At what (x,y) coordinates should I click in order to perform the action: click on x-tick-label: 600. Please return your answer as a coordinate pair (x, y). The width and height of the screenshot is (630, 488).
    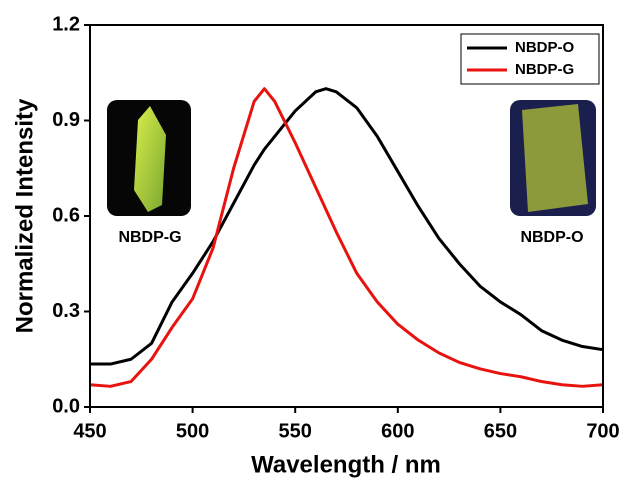
    Looking at the image, I should click on (397, 431).